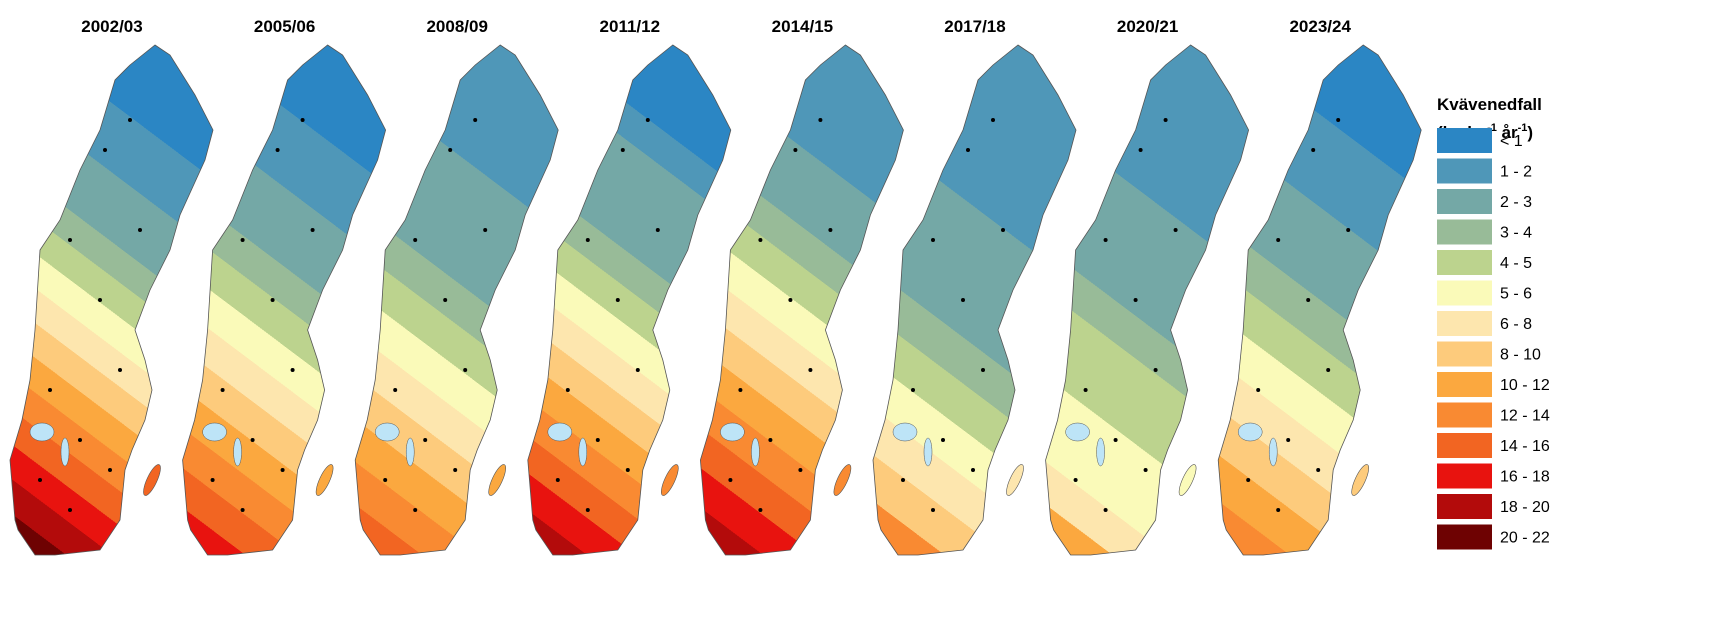 The width and height of the screenshot is (1720, 620). What do you see at coordinates (974, 26) in the screenshot?
I see `map-title: 2017/18` at bounding box center [974, 26].